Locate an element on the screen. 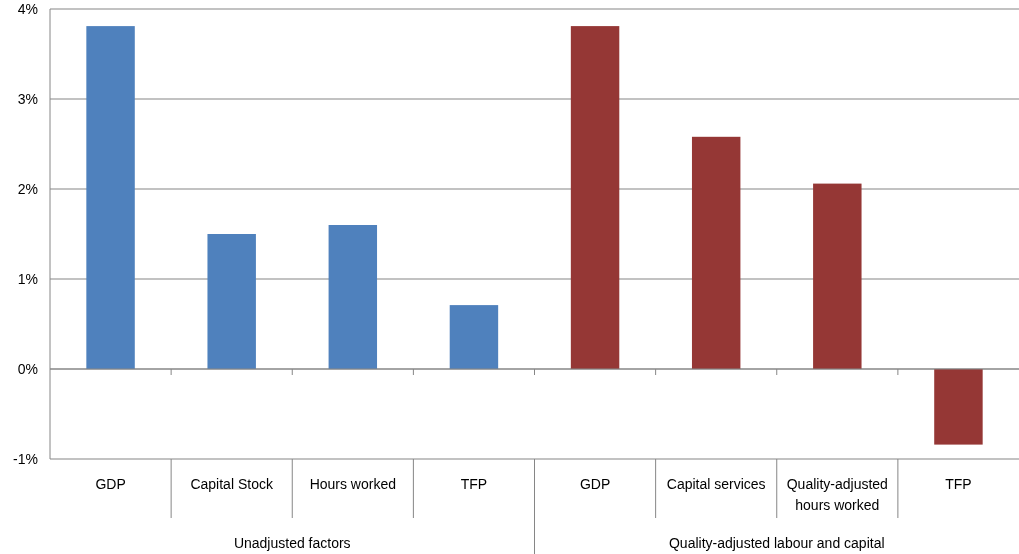 The width and height of the screenshot is (1019, 554). text: Unadjusted factors is located at coordinates (292, 543).